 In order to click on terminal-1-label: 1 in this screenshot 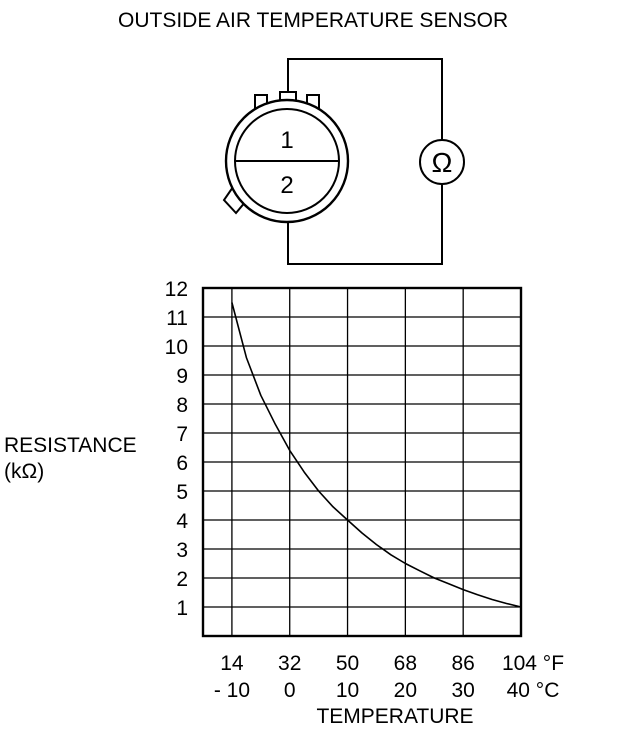, I will do `click(286, 140)`.